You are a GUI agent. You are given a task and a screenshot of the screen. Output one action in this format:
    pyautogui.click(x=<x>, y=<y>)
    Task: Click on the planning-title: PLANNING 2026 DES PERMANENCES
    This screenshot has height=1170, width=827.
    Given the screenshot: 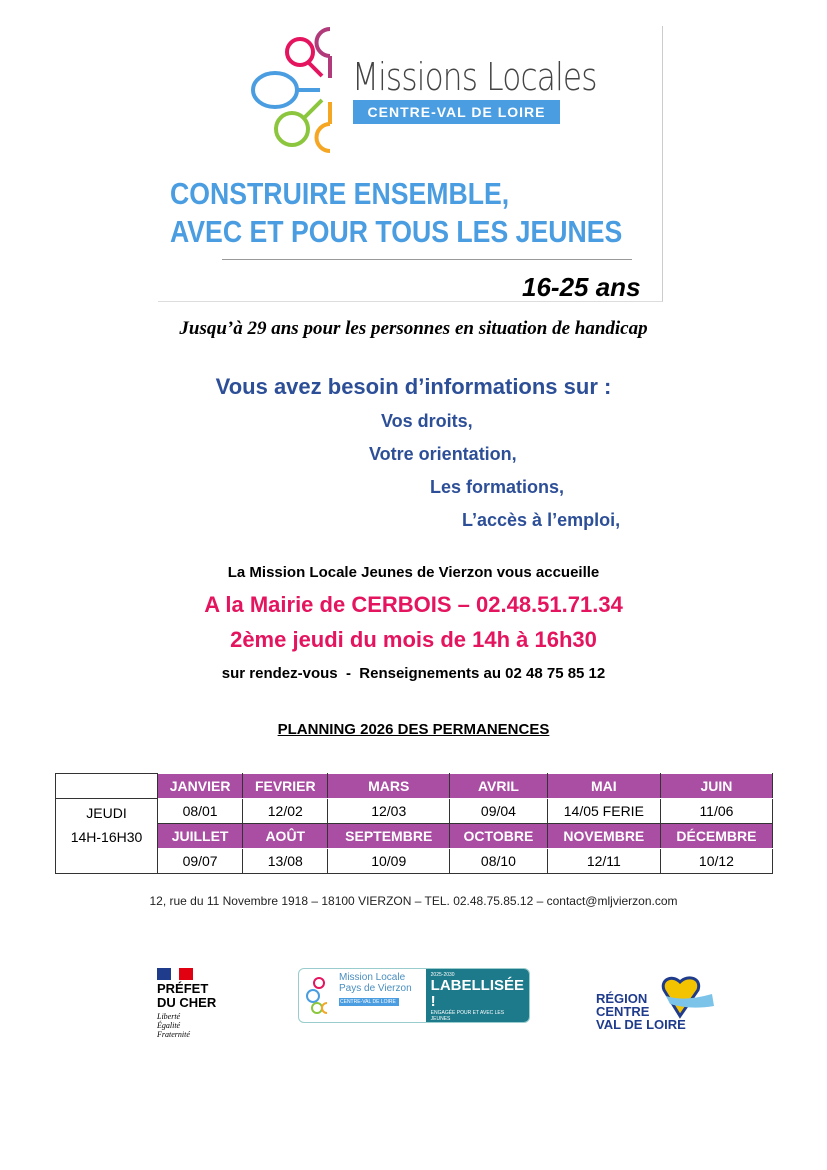 What is the action you would take?
    pyautogui.click(x=413, y=729)
    